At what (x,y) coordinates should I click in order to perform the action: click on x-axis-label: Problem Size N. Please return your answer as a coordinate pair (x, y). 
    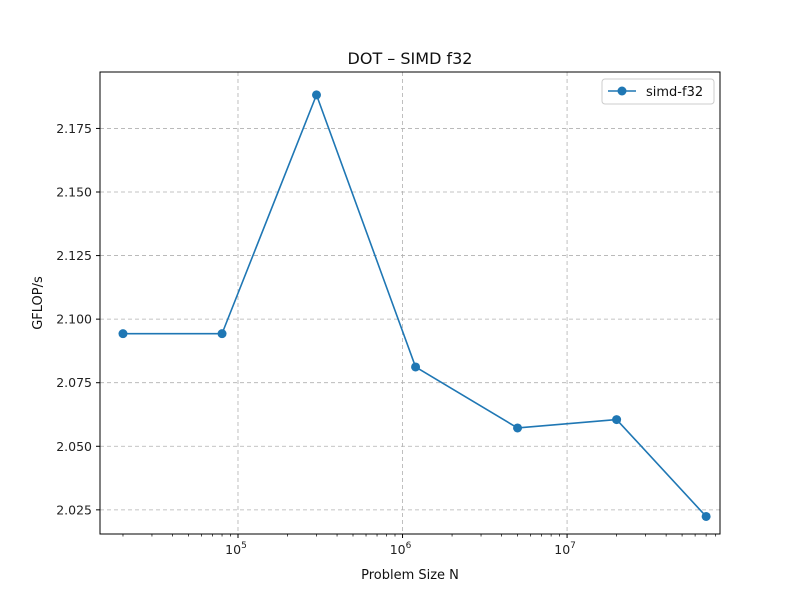
    Looking at the image, I should click on (410, 575).